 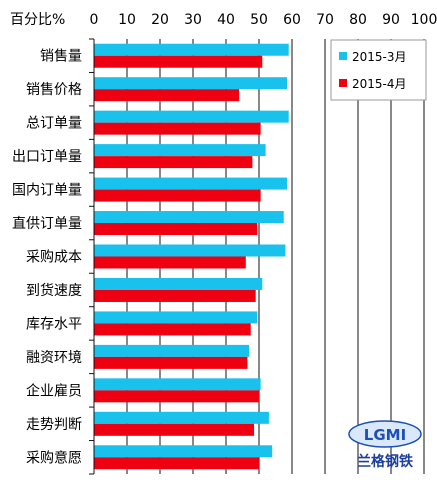 What do you see at coordinates (94, 20) in the screenshot?
I see `x-tick-label-0: 0` at bounding box center [94, 20].